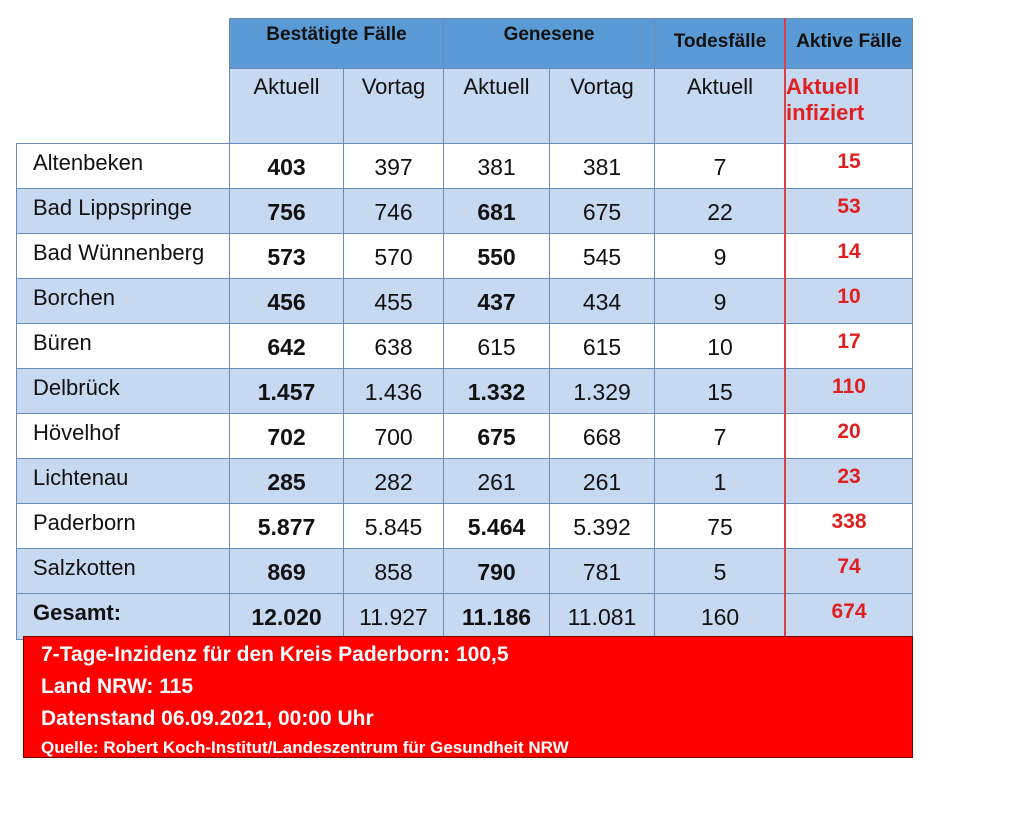 The height and width of the screenshot is (816, 1024). Describe the element at coordinates (123, 526) in the screenshot. I see `row-name: Paderborn` at that location.